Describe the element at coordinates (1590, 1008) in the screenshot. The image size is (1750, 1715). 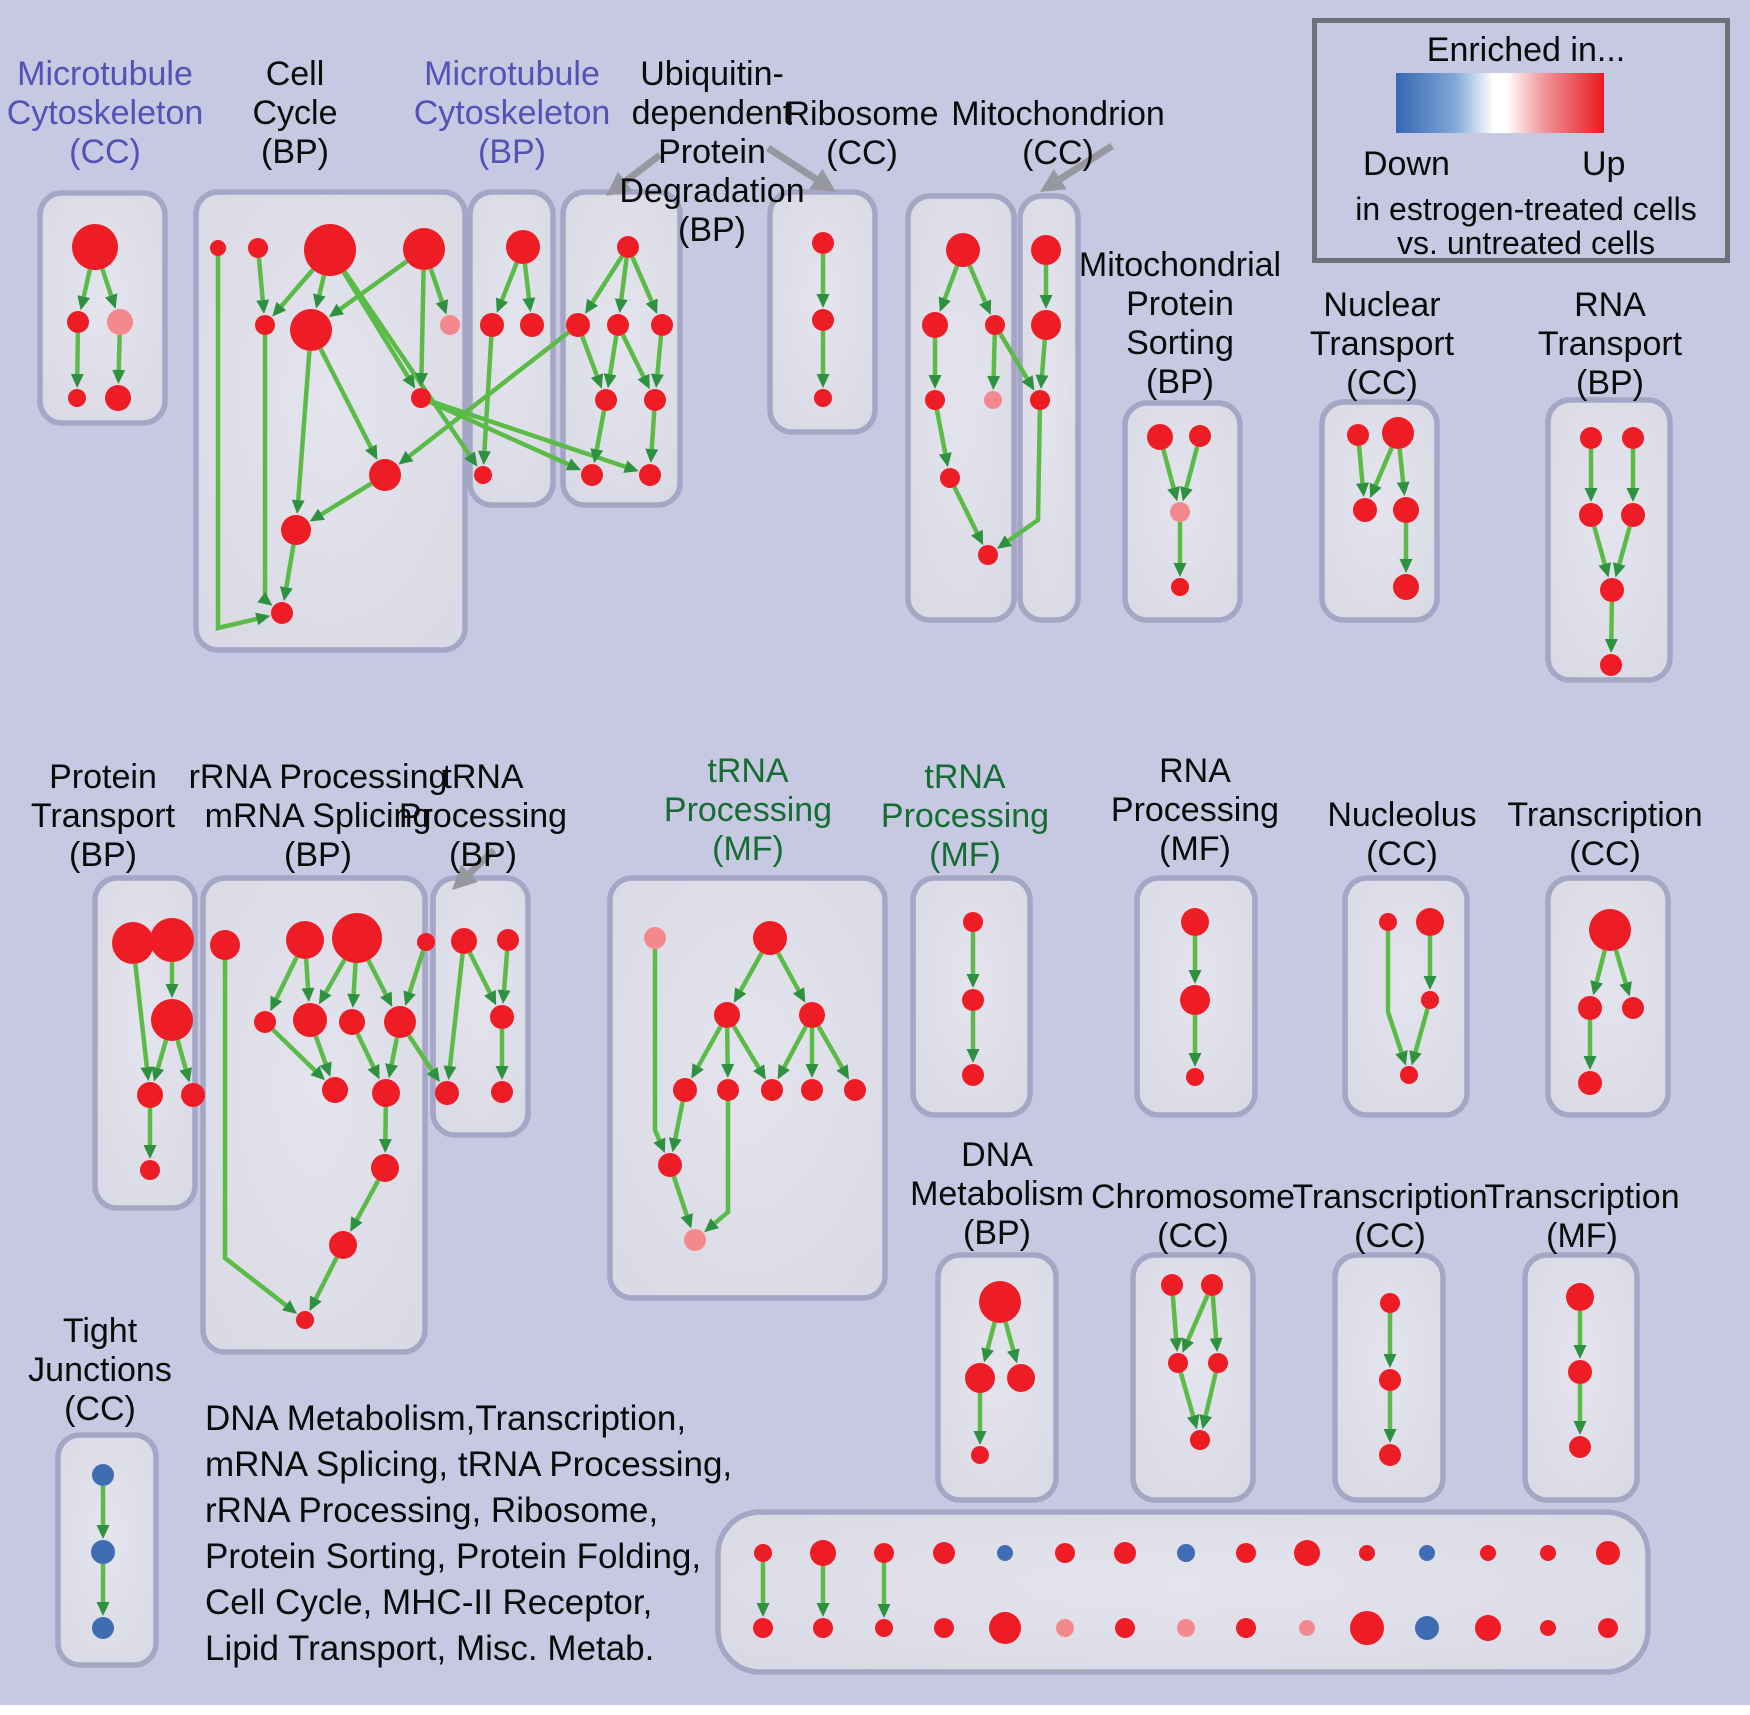
I see `go-term-node-l2` at that location.